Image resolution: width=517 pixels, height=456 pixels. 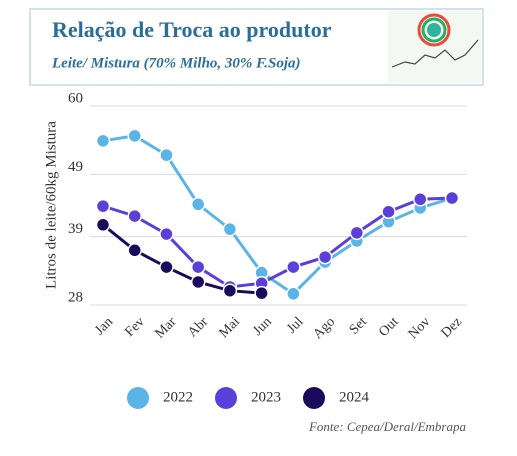 I want to click on legend-label: 2024, so click(x=354, y=397).